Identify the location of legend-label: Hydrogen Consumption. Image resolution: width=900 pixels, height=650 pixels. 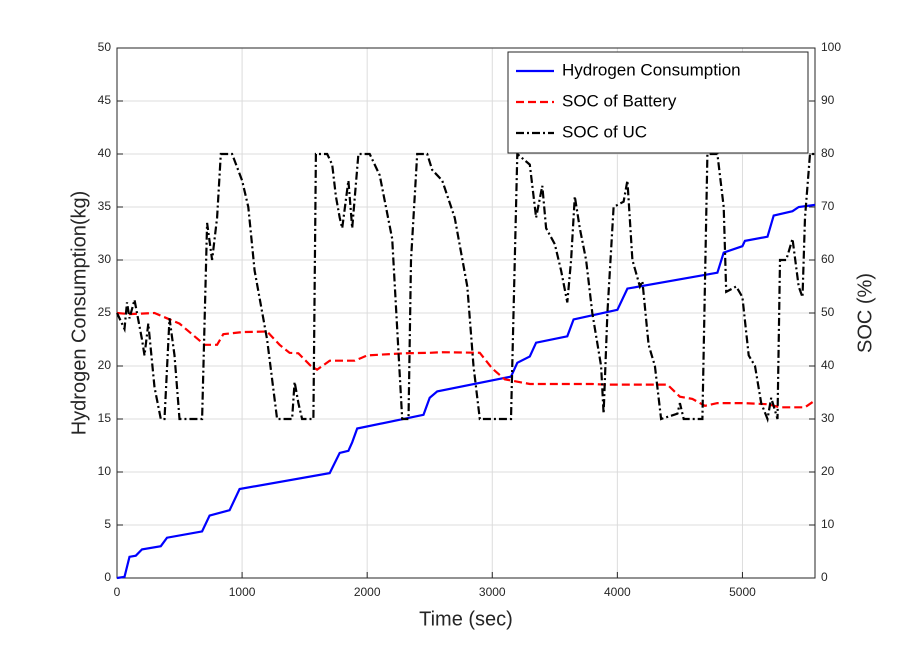
(651, 69).